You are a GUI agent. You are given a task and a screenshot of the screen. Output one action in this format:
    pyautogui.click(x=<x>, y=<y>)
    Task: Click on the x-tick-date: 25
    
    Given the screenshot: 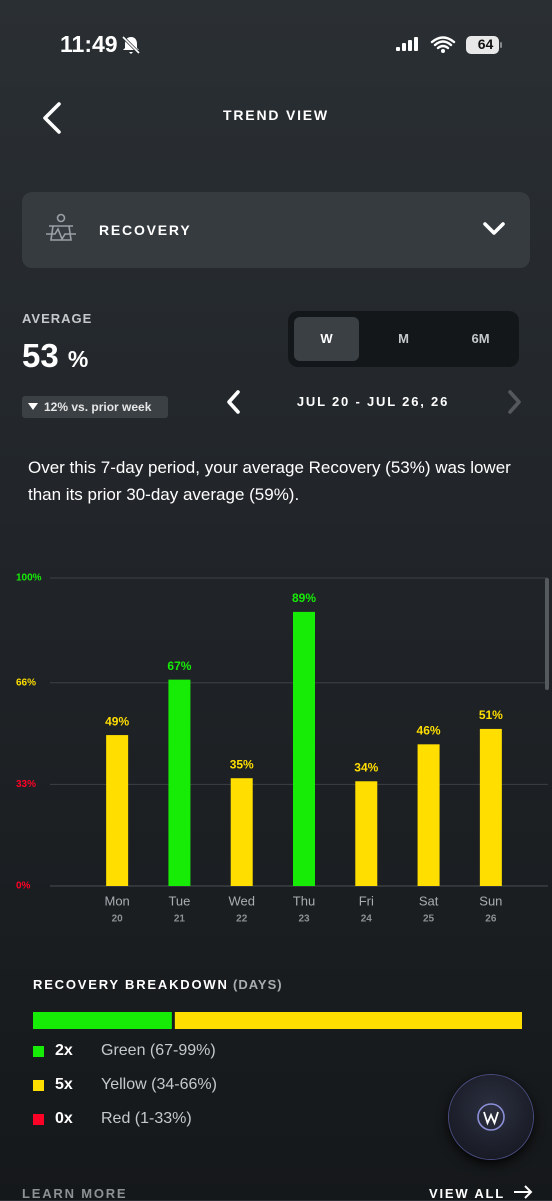 What is the action you would take?
    pyautogui.click(x=429, y=919)
    